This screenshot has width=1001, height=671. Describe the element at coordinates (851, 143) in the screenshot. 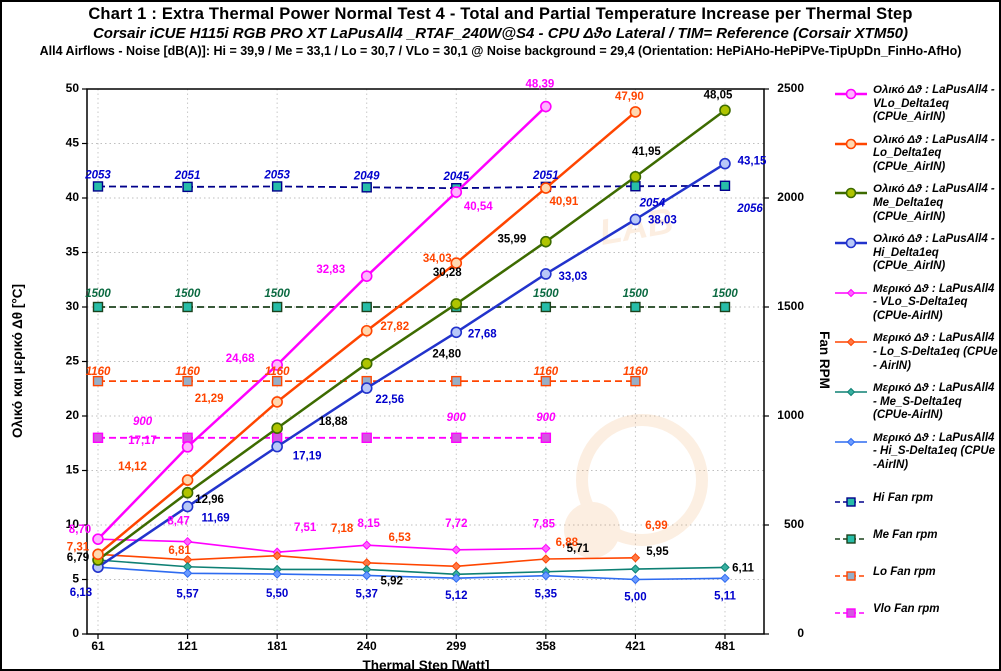

I see `legend-marker-lo_total` at that location.